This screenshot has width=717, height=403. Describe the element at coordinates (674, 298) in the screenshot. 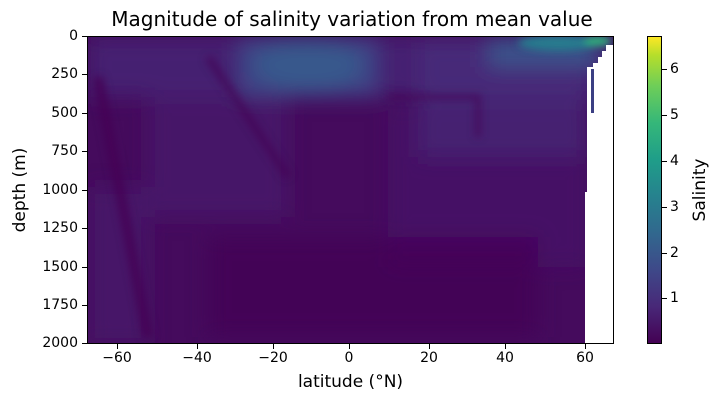

I see `colorbar-tick-label: 1` at that location.